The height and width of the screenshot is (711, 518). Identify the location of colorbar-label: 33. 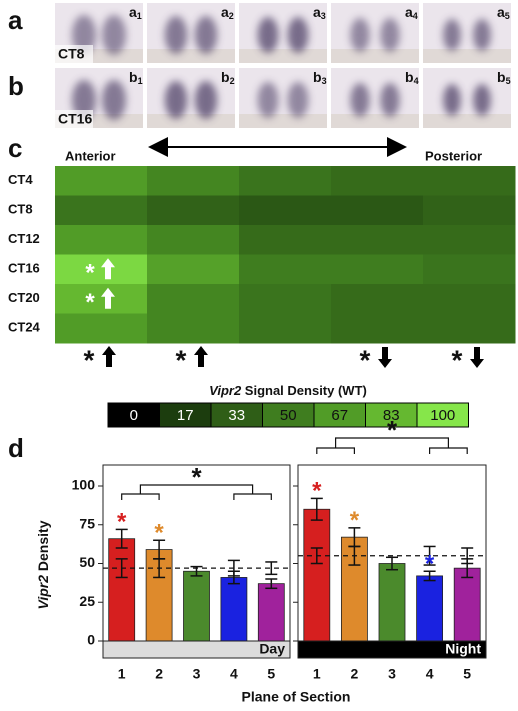
(236, 415).